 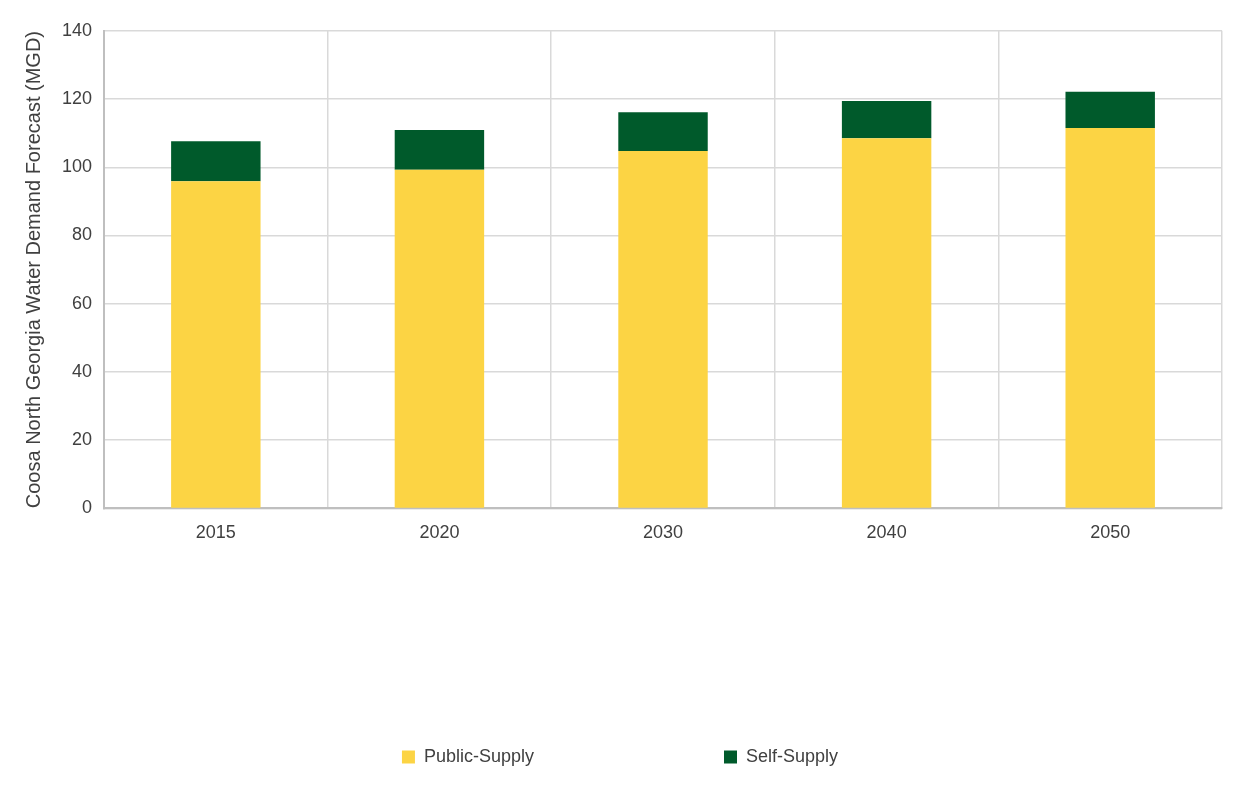 What do you see at coordinates (886, 532) in the screenshot?
I see `x-tick-label: 2040` at bounding box center [886, 532].